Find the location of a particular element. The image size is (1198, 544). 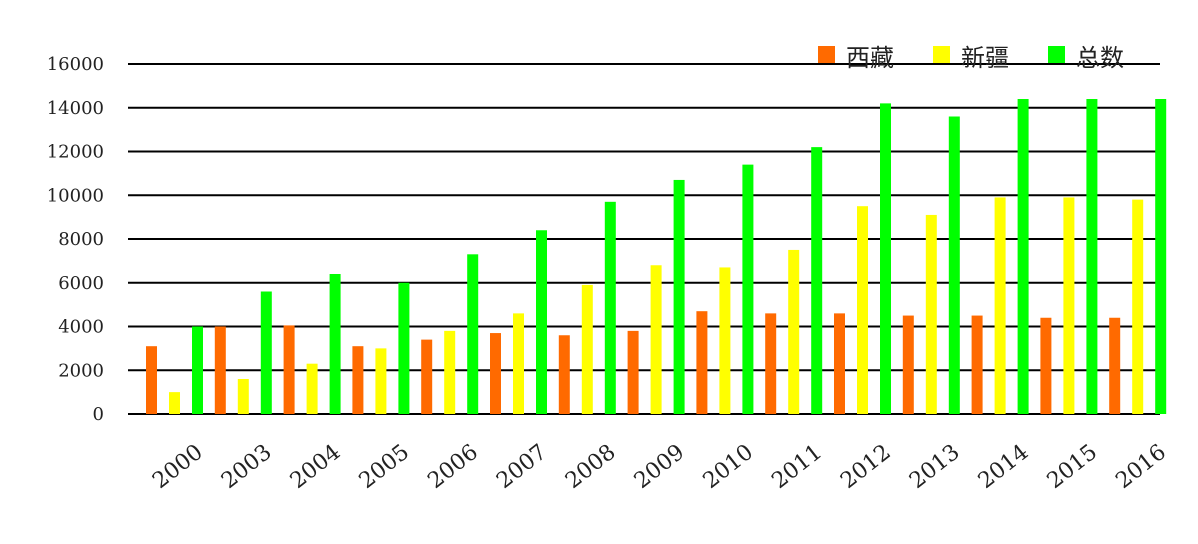

legend: 西藏 新疆 总数 is located at coordinates (971, 58).